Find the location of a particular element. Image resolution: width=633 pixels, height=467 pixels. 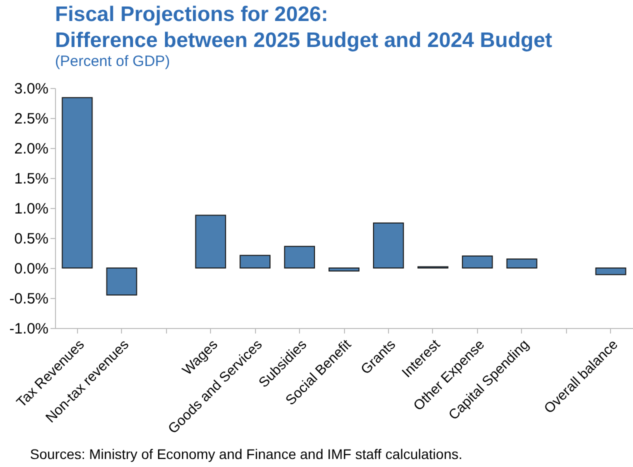

y-tick-label: -1.0% is located at coordinates (28, 329).